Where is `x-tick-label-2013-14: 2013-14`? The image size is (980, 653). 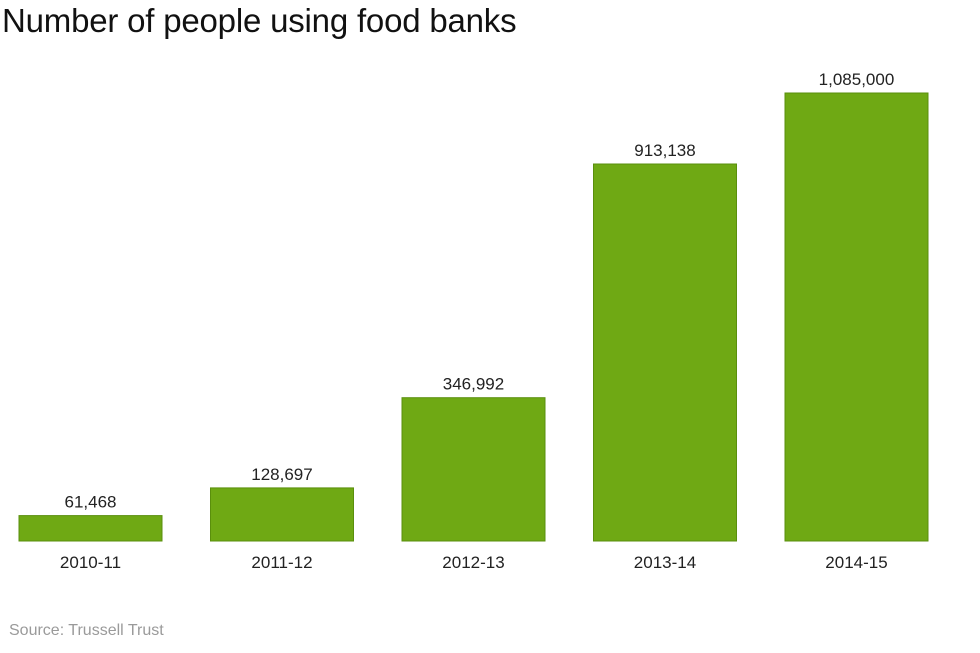 x-tick-label-2013-14: 2013-14 is located at coordinates (665, 562).